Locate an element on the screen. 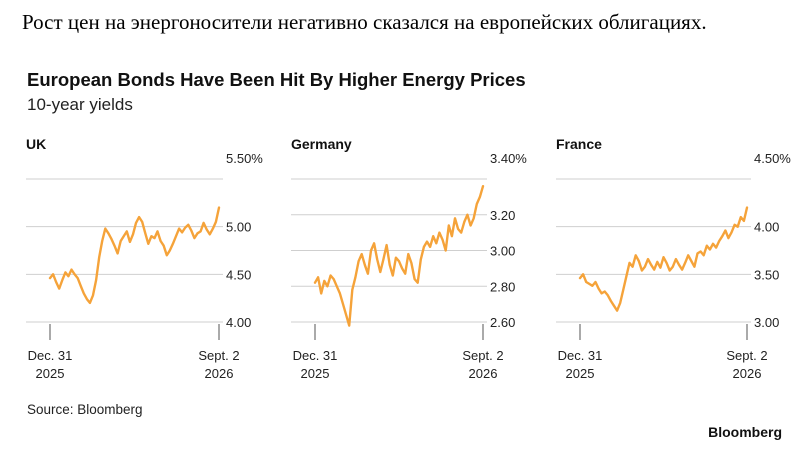 The width and height of the screenshot is (800, 450). y-tick-label: 4.50 is located at coordinates (238, 274).